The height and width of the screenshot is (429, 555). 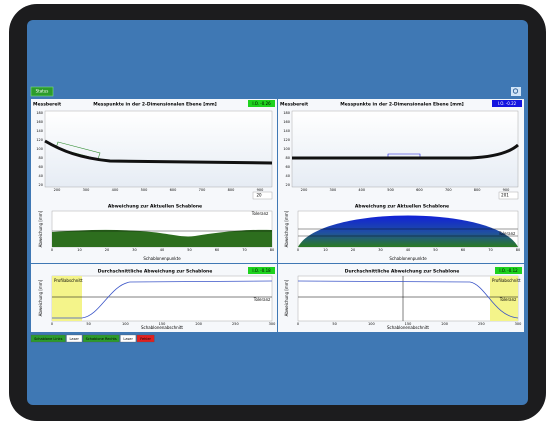 What do you see at coordinates (272, 250) in the screenshot?
I see `x-tick-label: 80` at bounding box center [272, 250].